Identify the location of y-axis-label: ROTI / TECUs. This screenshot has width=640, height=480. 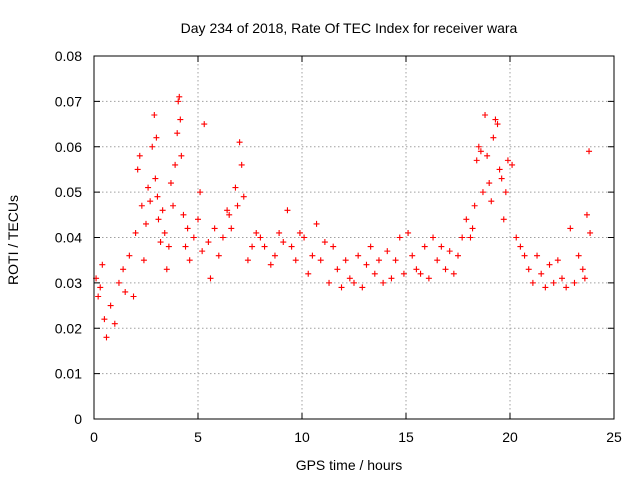
(13, 240).